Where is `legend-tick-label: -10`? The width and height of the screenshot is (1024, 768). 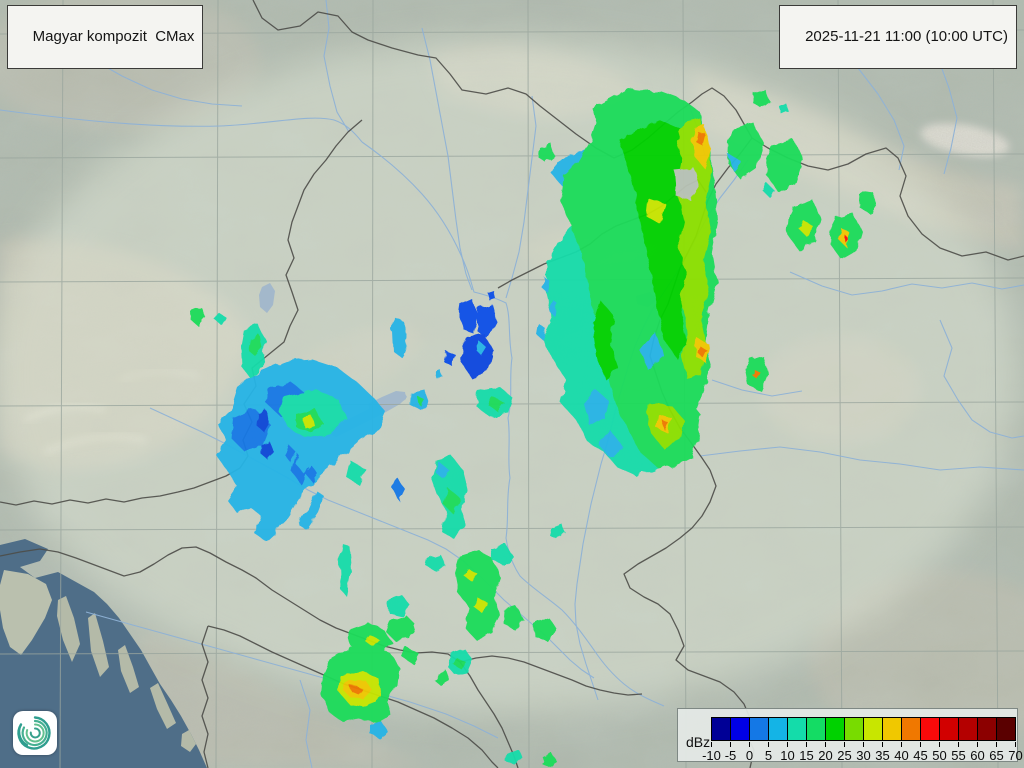
legend-tick-label: -10 is located at coordinates (711, 755).